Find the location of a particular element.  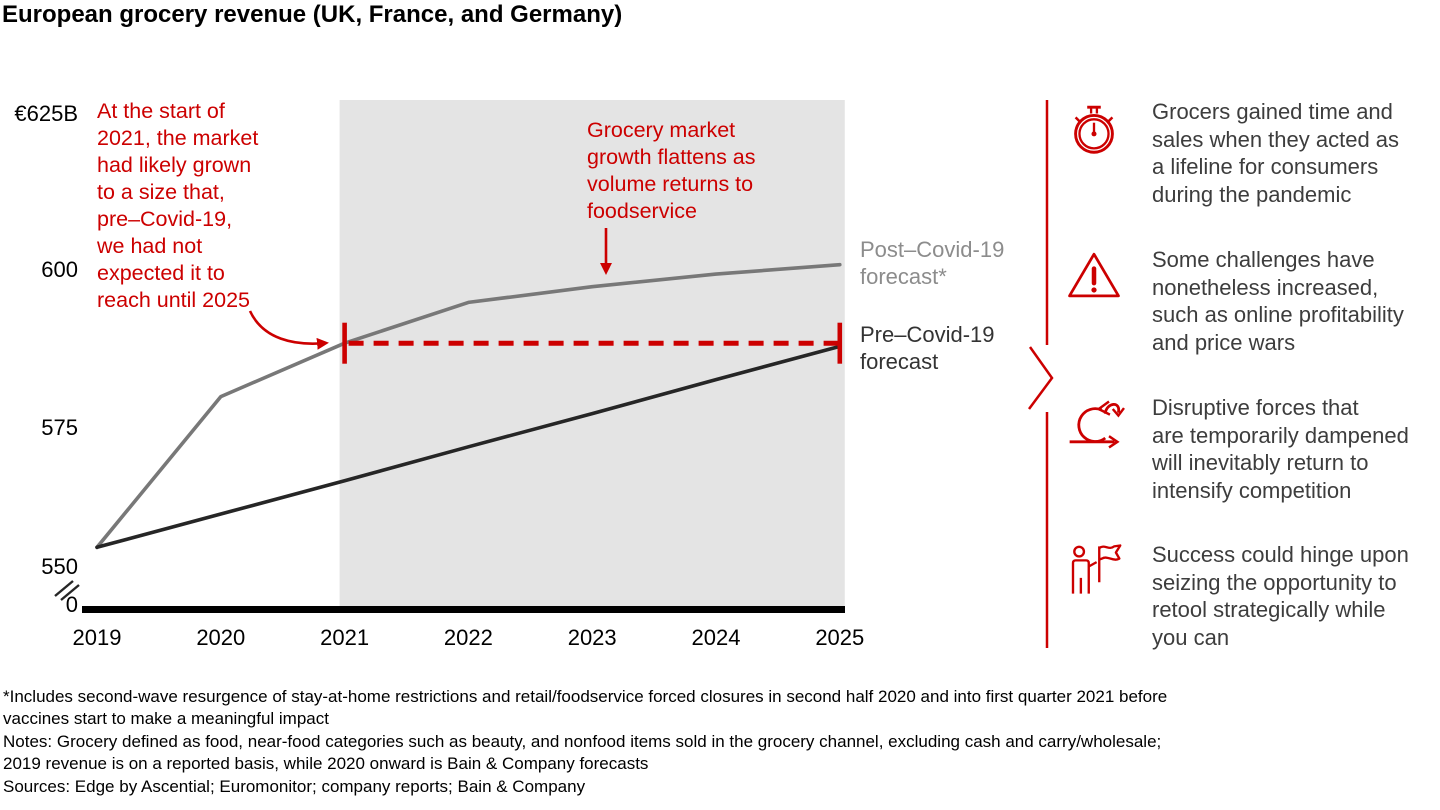

x-tick-2024: 2024 is located at coordinates (716, 637).